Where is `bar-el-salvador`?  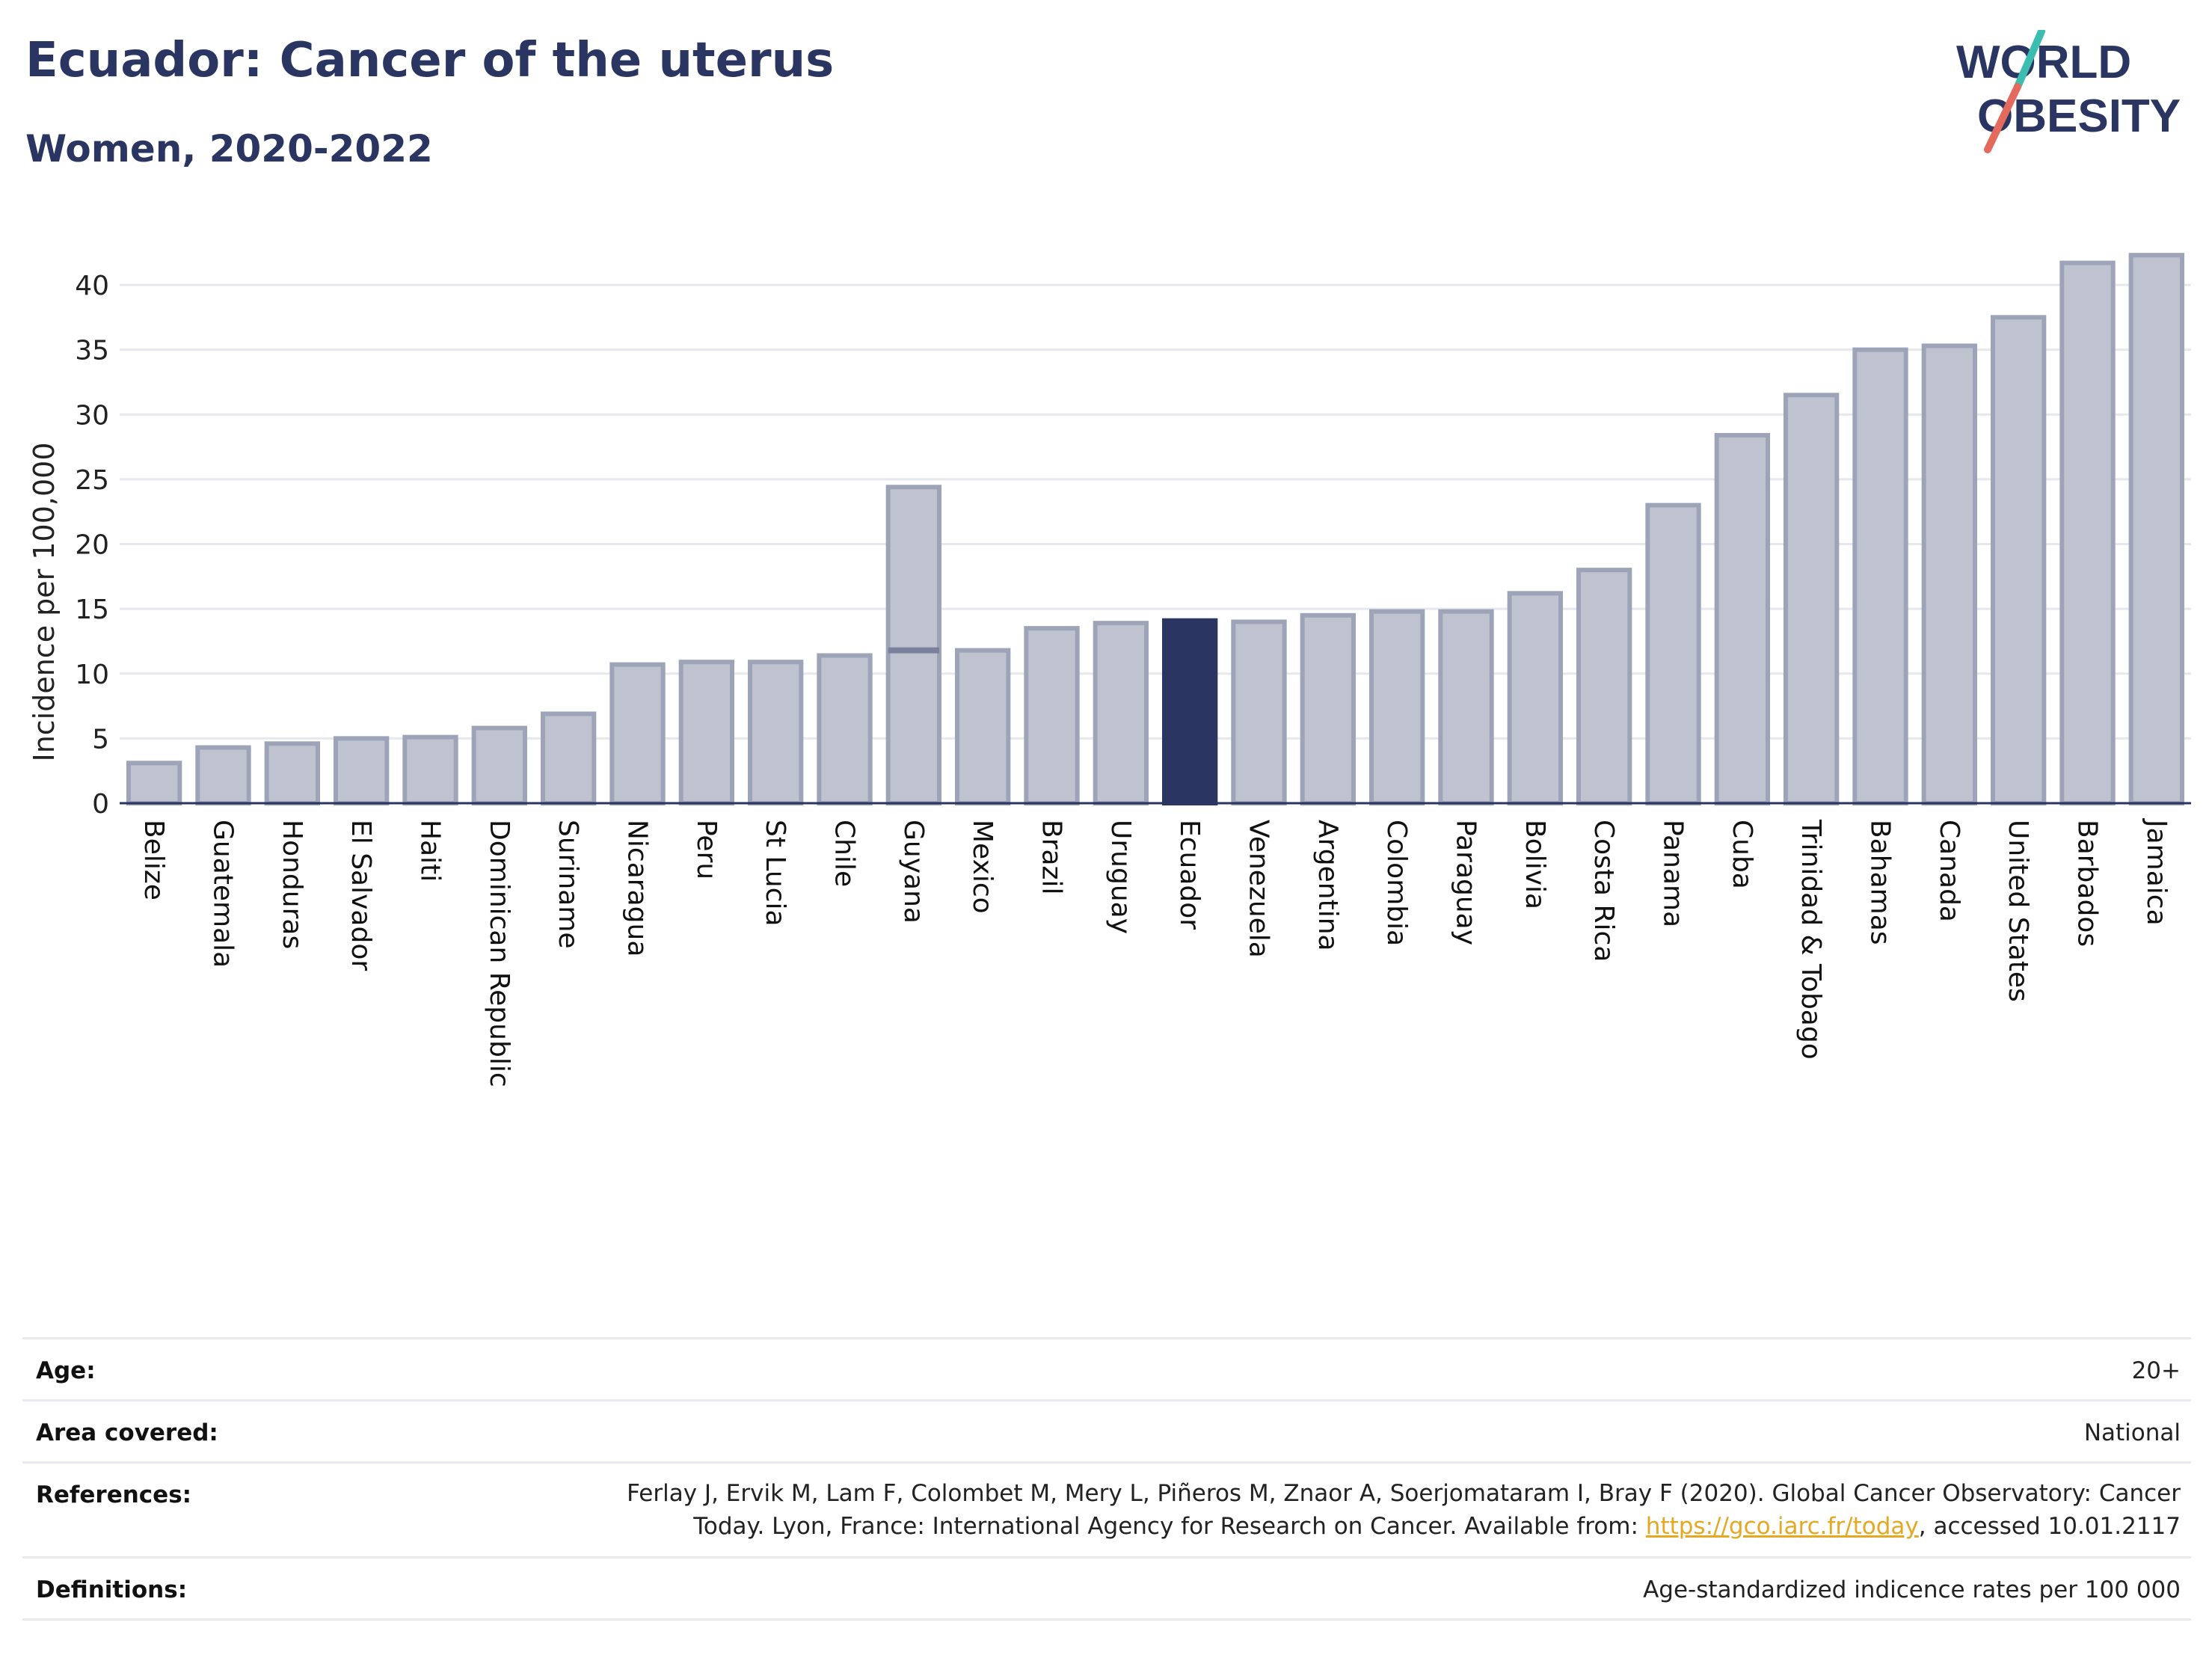 bar-el-salvador is located at coordinates (362, 770).